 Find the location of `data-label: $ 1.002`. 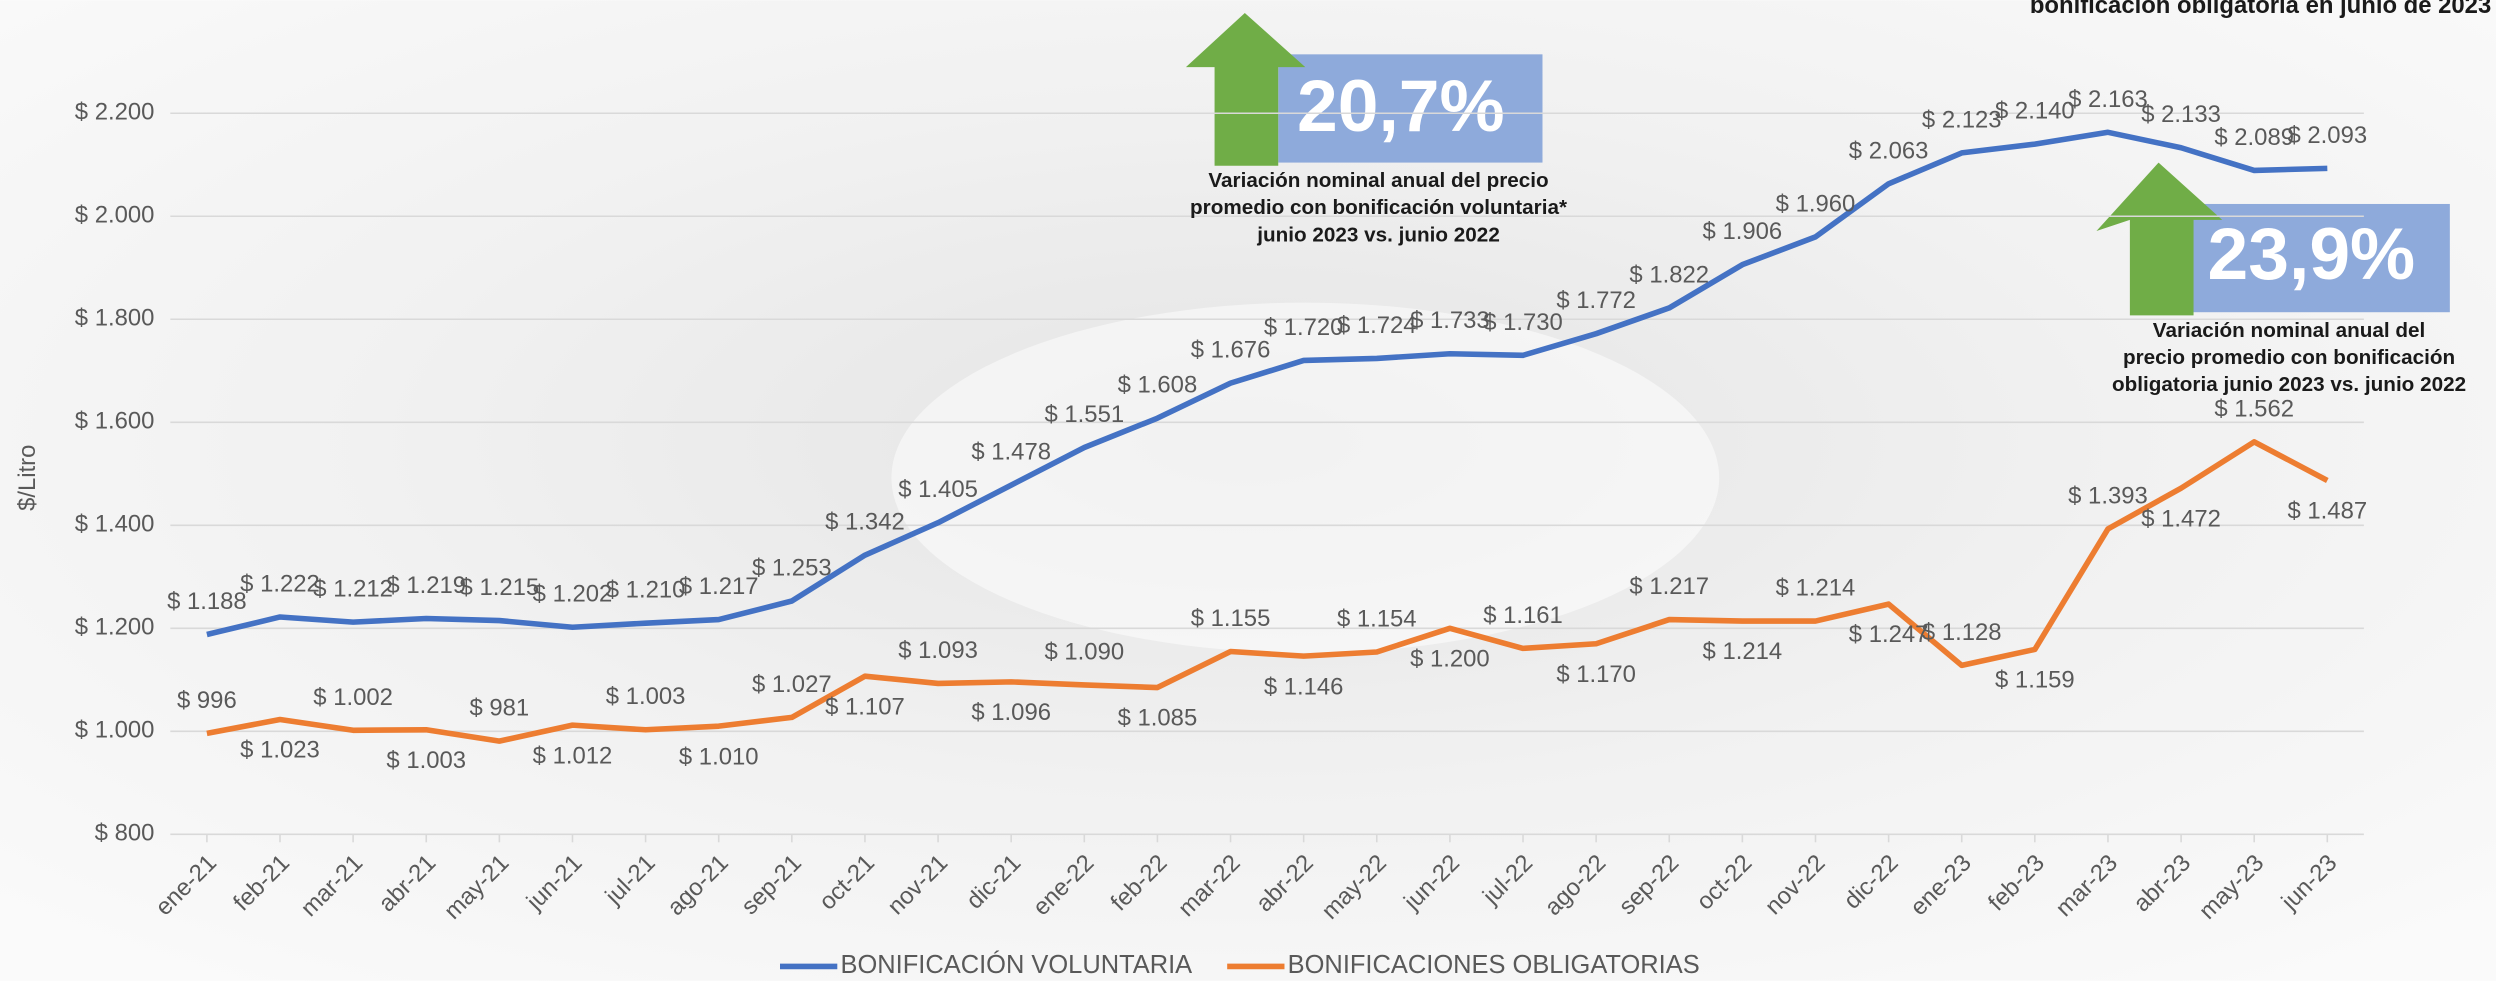

data-label: $ 1.002 is located at coordinates (353, 697).